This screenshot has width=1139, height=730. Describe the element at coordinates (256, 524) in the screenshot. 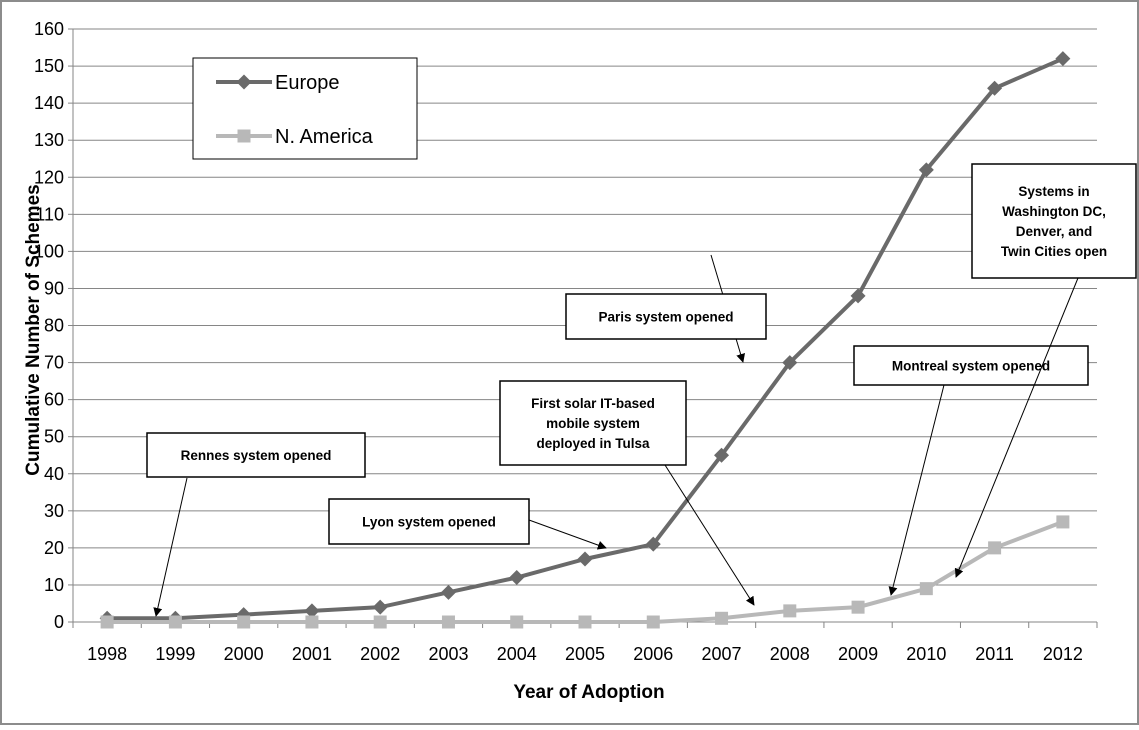

I see `annotation-rennes: Rennes system opened` at that location.